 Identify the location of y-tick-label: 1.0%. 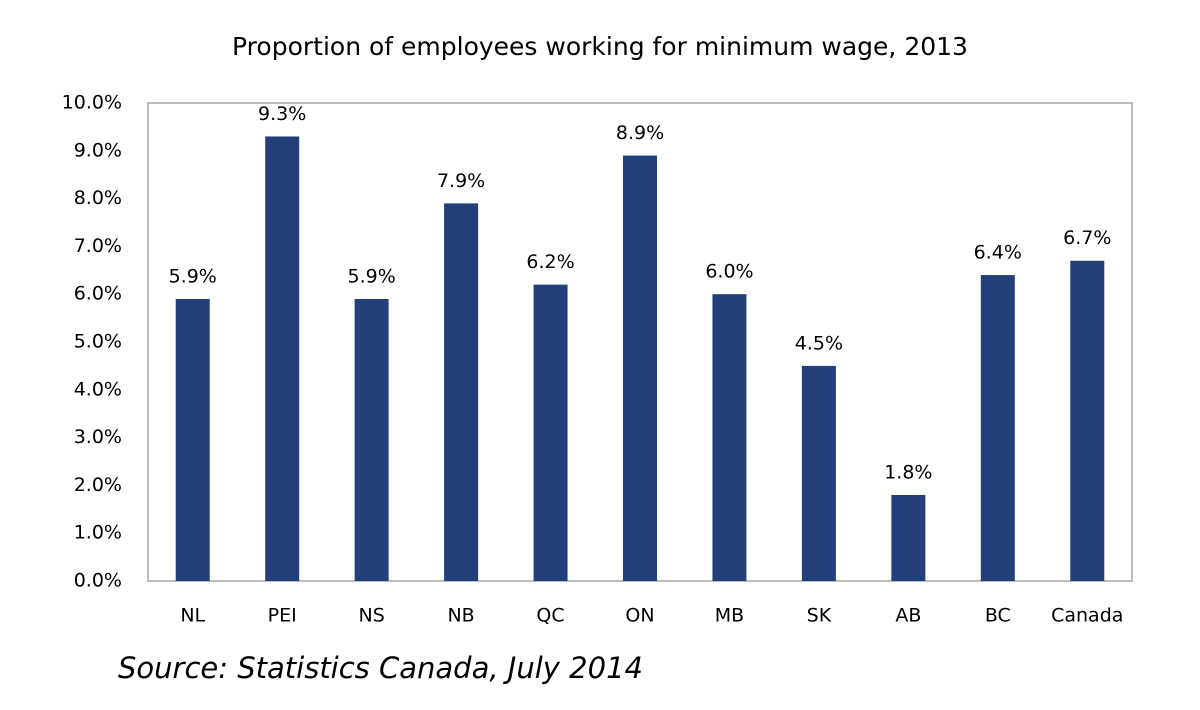
(98, 533).